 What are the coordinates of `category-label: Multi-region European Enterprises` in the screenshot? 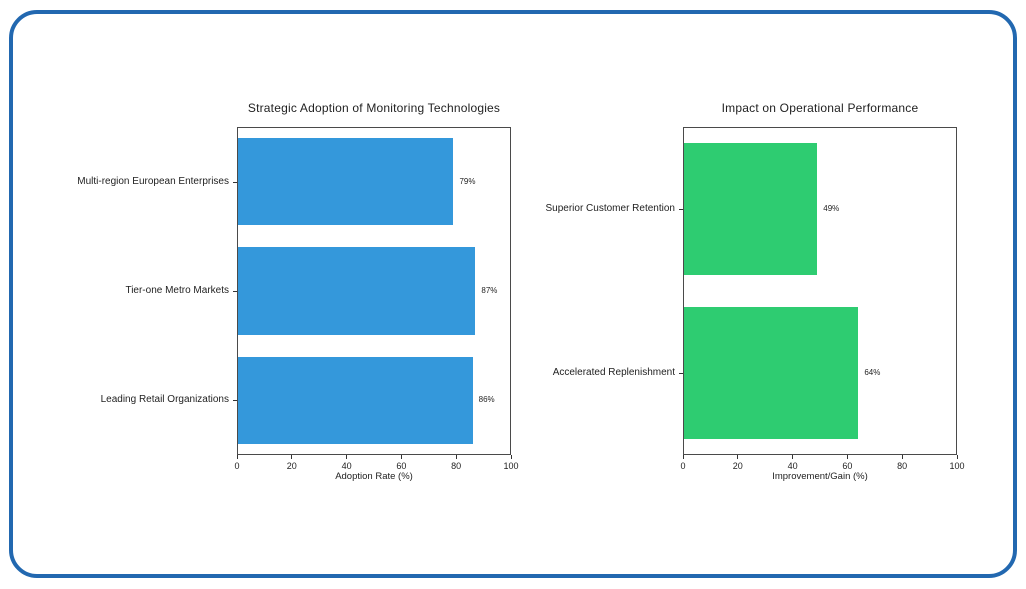 It's located at (153, 181).